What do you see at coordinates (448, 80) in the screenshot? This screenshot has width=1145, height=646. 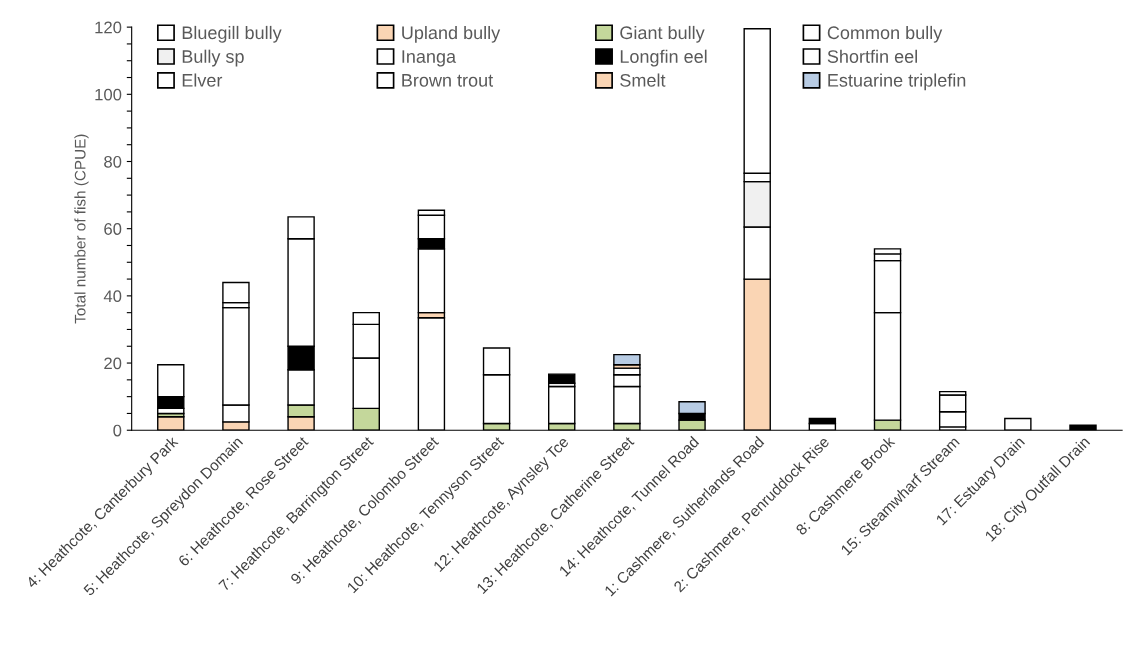 I see `legend-label: Brown trout` at bounding box center [448, 80].